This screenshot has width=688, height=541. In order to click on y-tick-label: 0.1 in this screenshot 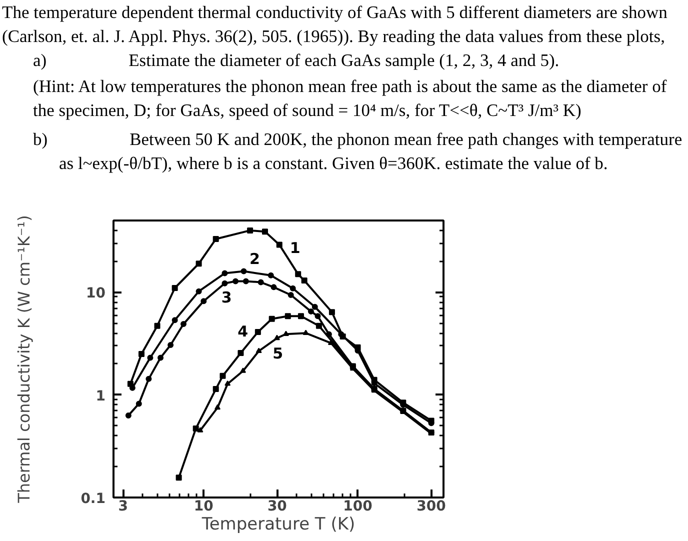, I will do `click(93, 499)`.